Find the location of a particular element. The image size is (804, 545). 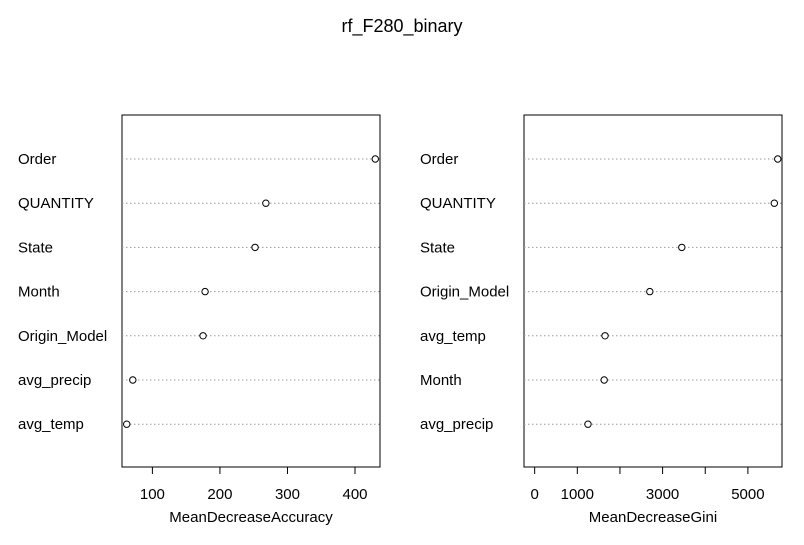

x-tick-label: 5000 is located at coordinates (747, 494).